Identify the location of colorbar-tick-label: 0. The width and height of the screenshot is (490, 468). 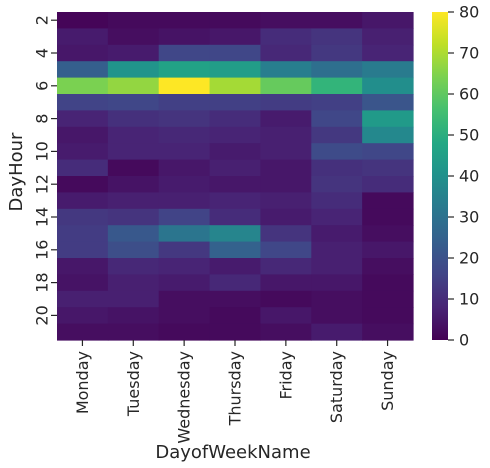
(464, 340).